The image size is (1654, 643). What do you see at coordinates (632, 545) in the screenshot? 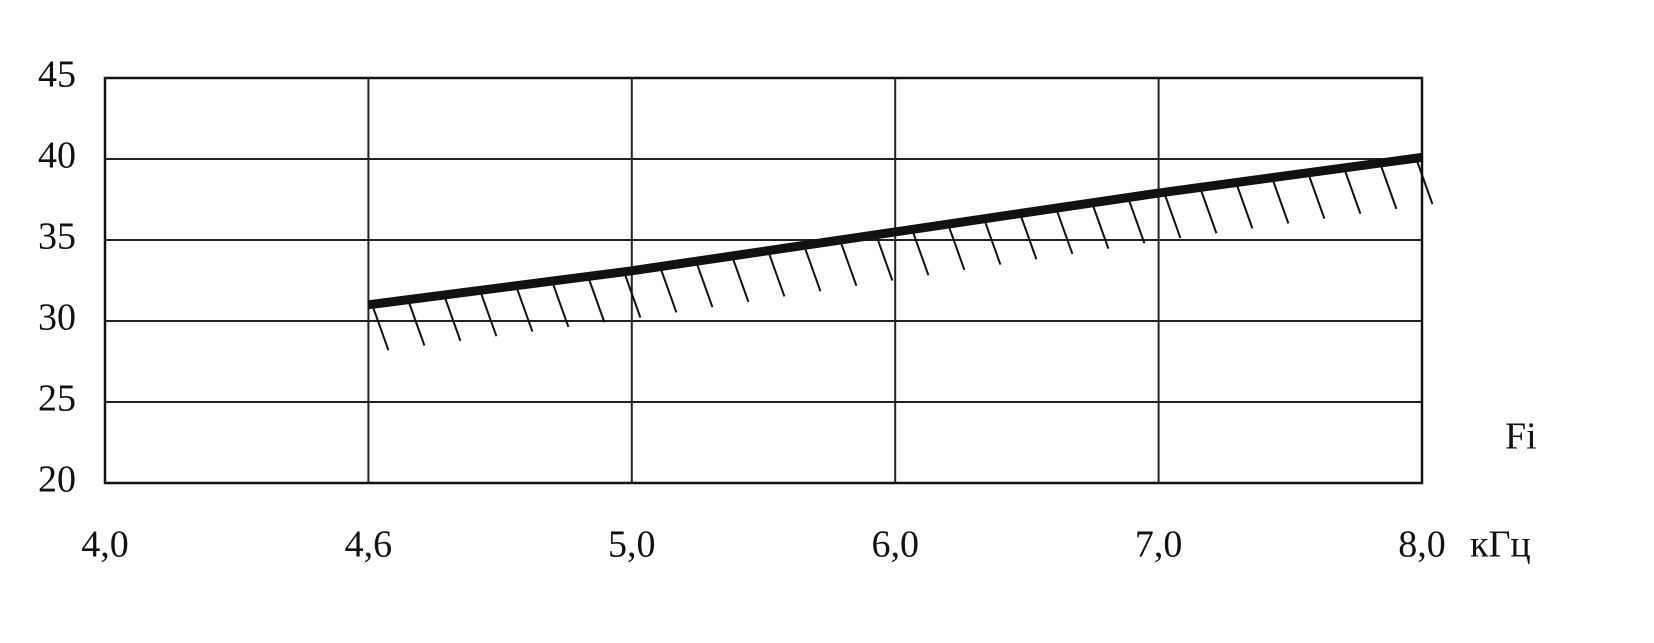
I see `x-tick-label: 5,0` at bounding box center [632, 545].